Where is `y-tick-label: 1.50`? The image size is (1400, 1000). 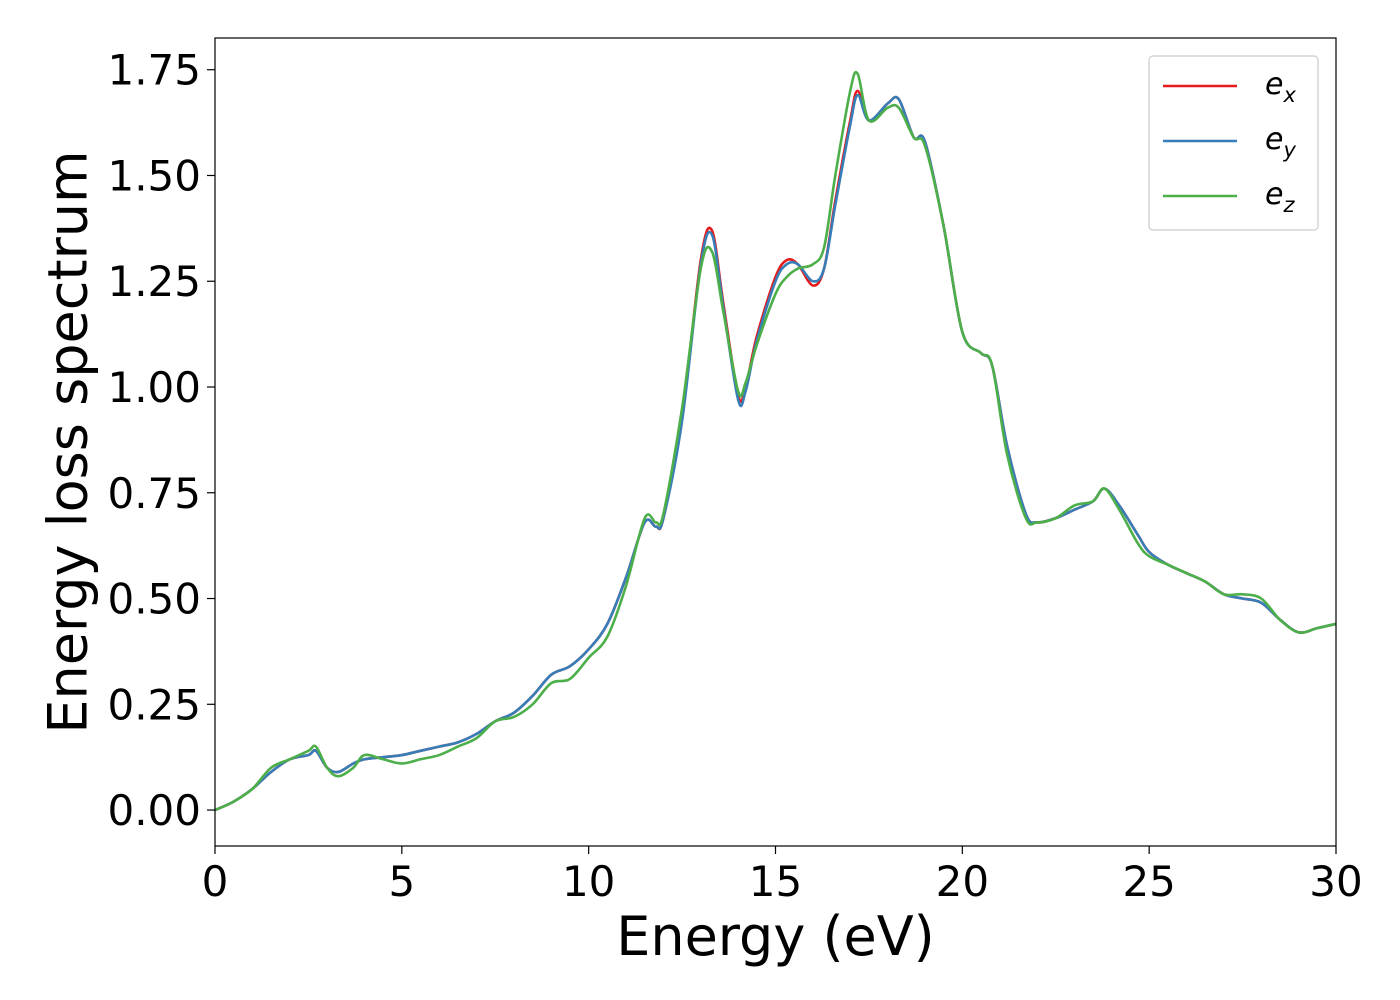
y-tick-label: 1.50 is located at coordinates (154, 175).